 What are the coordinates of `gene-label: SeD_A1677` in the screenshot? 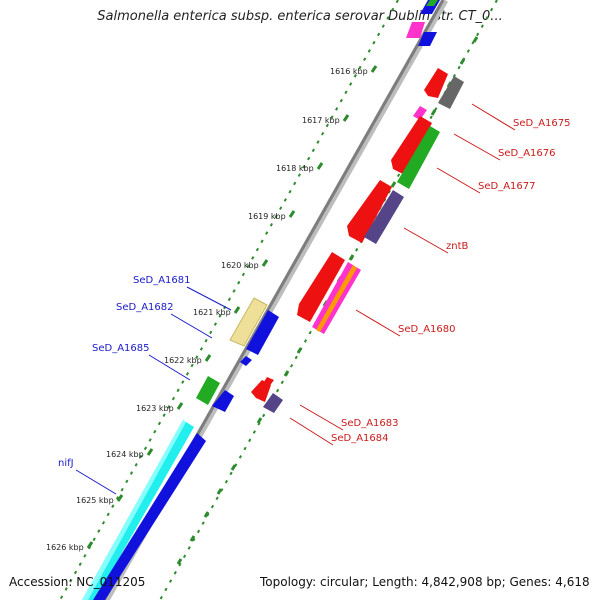 It's located at (507, 186).